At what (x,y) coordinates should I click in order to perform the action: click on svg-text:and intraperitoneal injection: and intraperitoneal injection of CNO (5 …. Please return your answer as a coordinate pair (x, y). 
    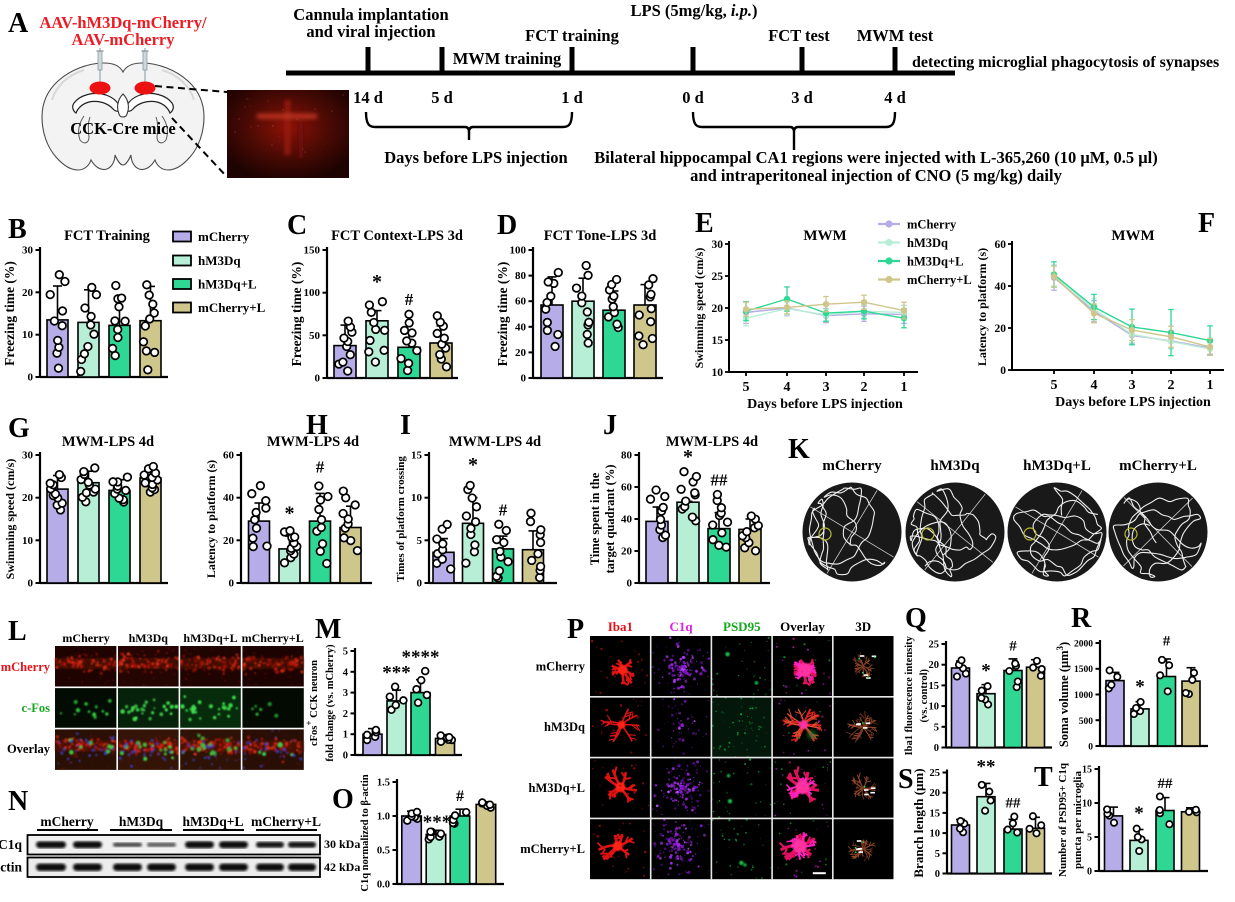
    Looking at the image, I should click on (876, 175).